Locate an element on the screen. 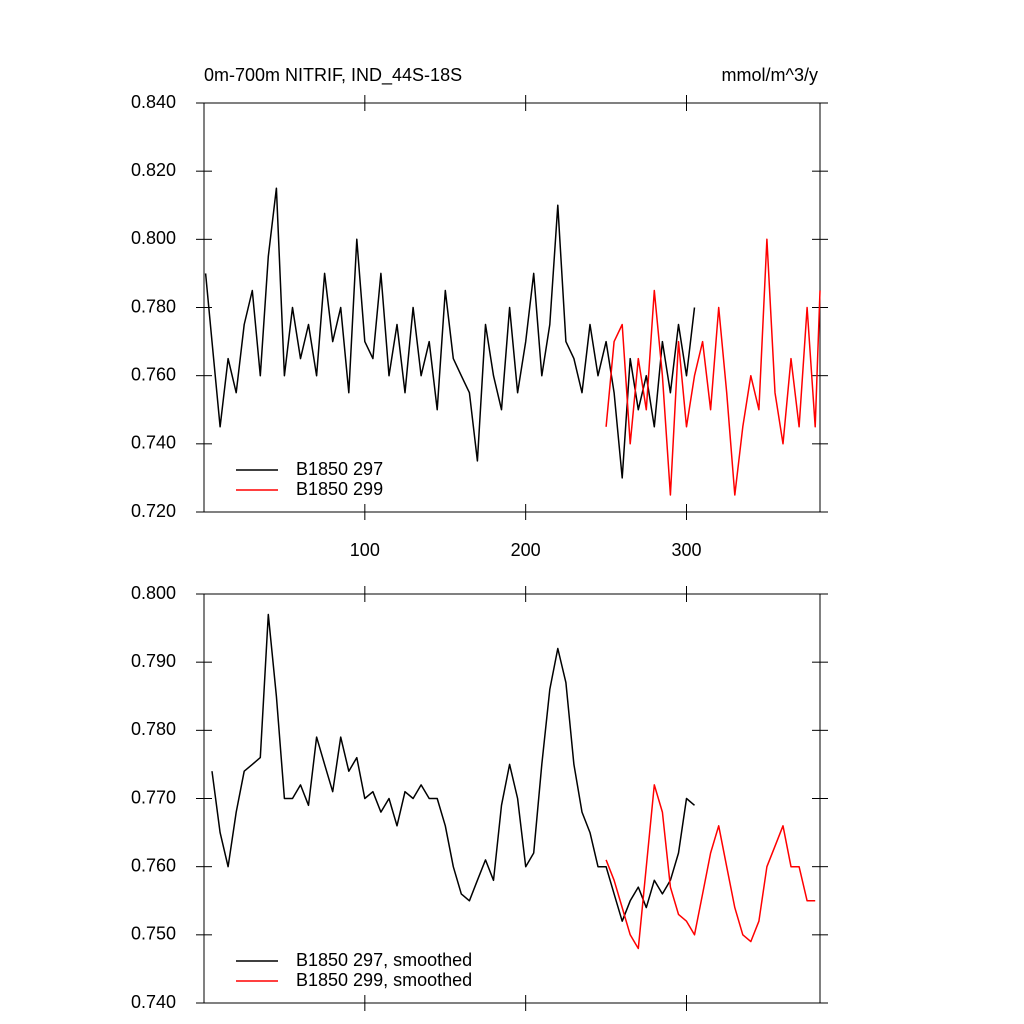 The image size is (1024, 1024). y-tick-label: 0.720 is located at coordinates (153, 511).